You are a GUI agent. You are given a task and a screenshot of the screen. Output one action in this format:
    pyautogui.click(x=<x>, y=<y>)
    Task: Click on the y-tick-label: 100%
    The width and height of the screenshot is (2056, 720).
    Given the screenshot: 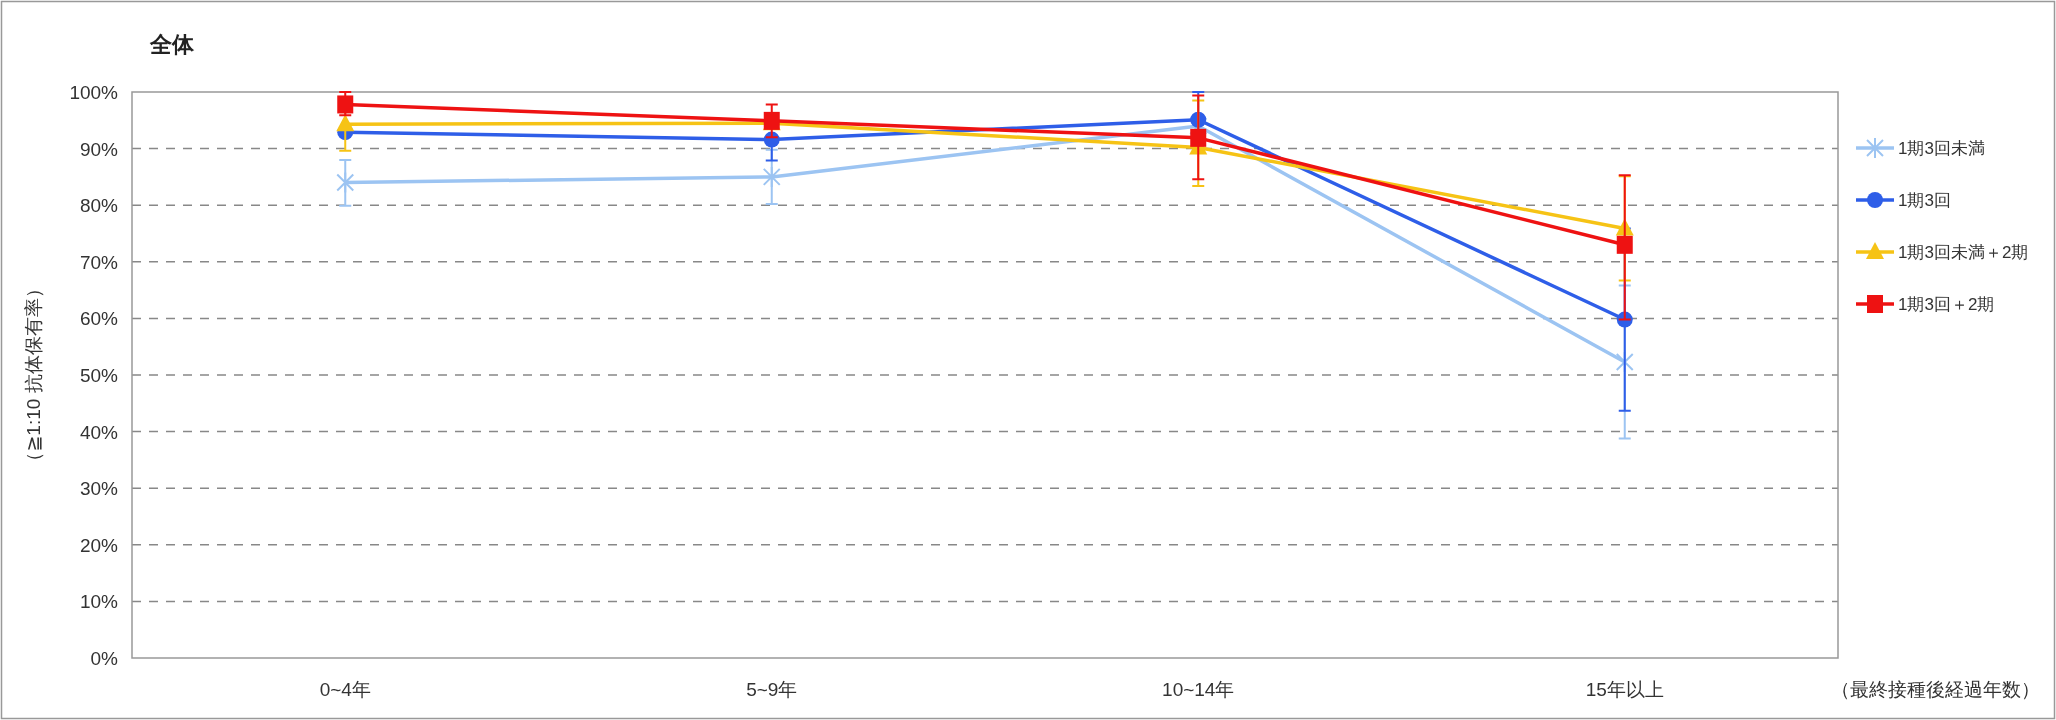 What is the action you would take?
    pyautogui.click(x=94, y=92)
    